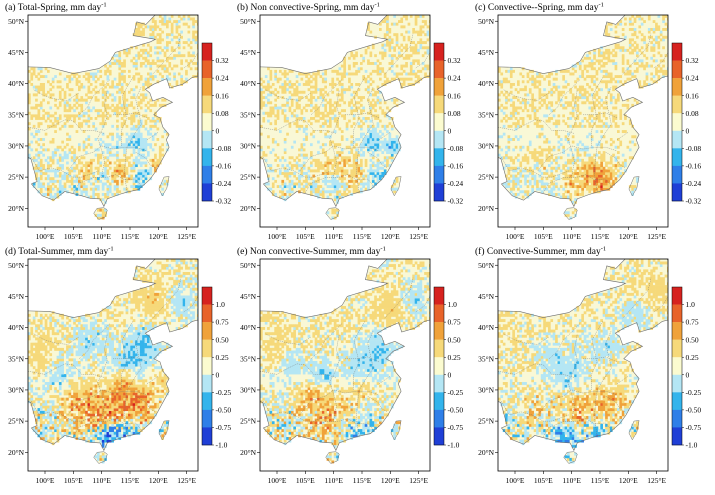 Image resolution: width=715 pixels, height=495 pixels. What do you see at coordinates (207, 157) in the screenshot?
I see `colorbar-segment` at bounding box center [207, 157].